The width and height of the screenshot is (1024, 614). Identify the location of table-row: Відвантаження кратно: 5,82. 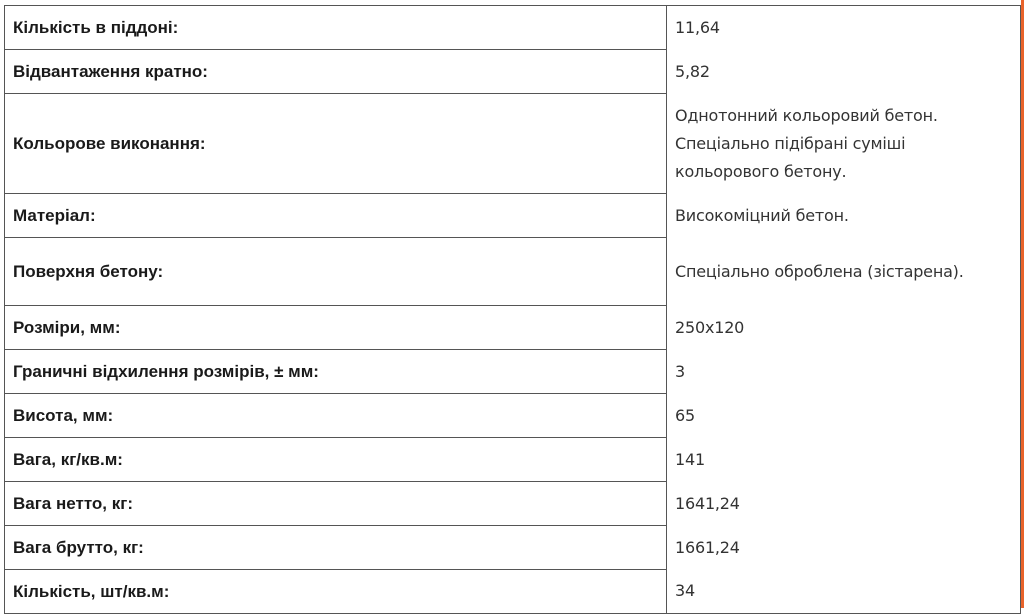
(512, 71).